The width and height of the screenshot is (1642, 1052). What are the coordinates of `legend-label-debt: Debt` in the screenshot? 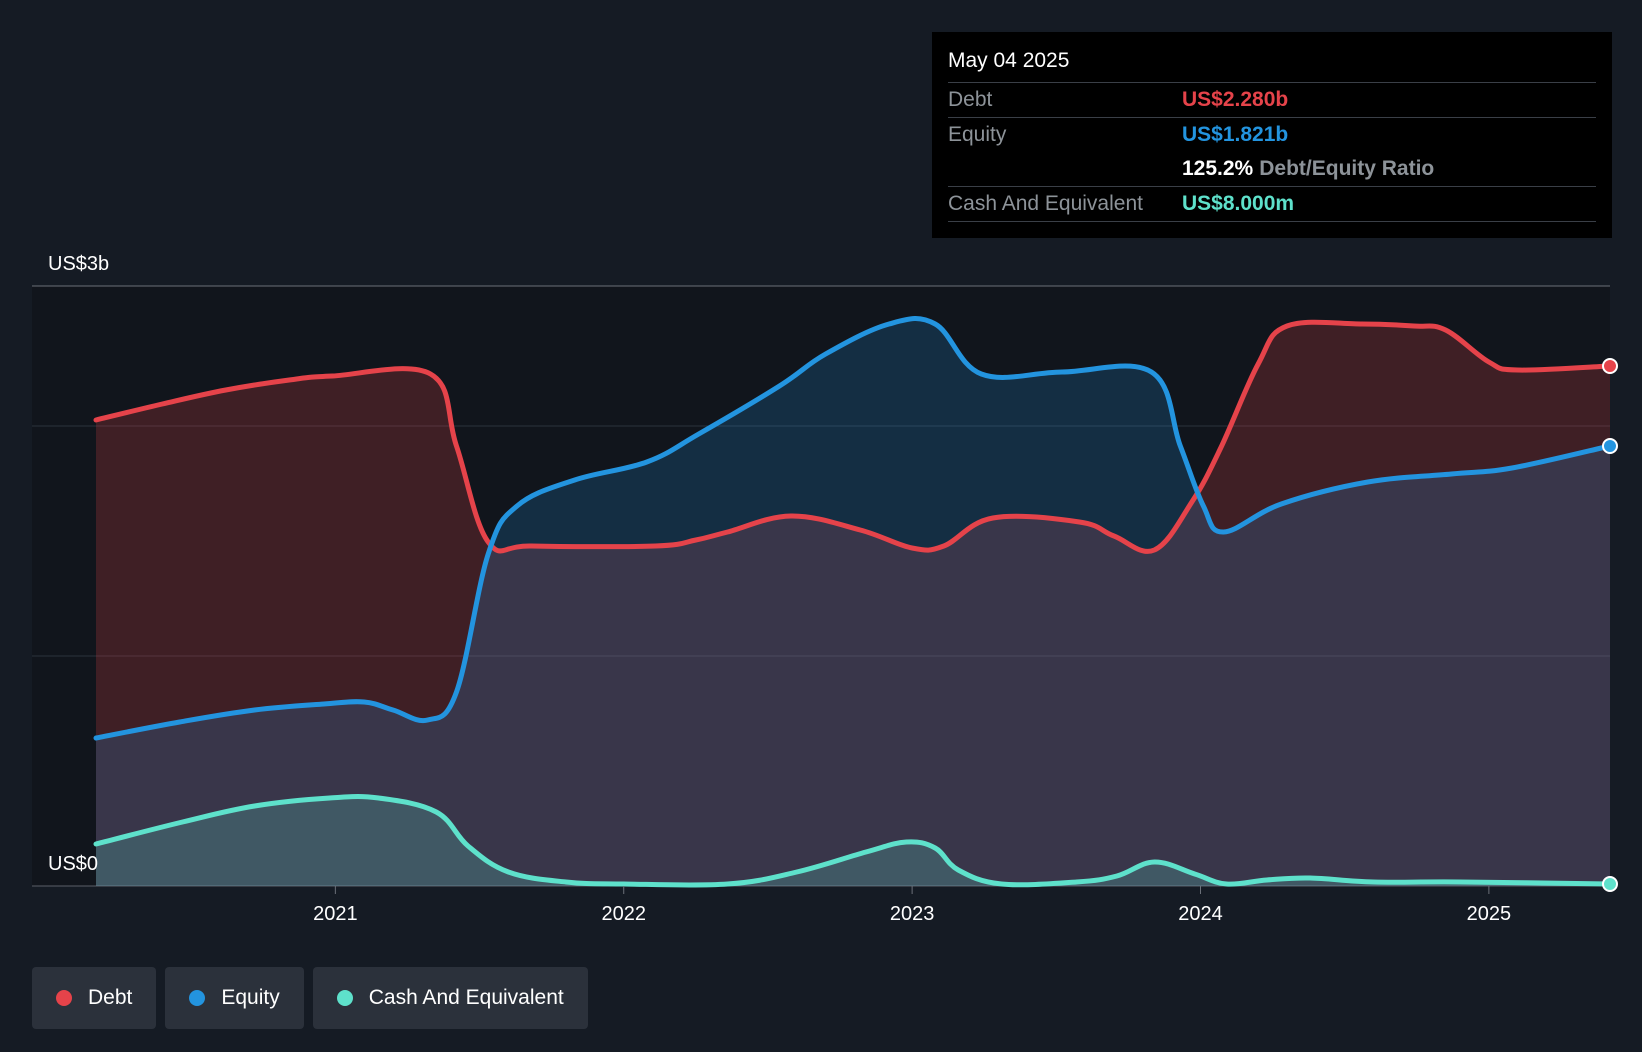 It's located at (110, 997).